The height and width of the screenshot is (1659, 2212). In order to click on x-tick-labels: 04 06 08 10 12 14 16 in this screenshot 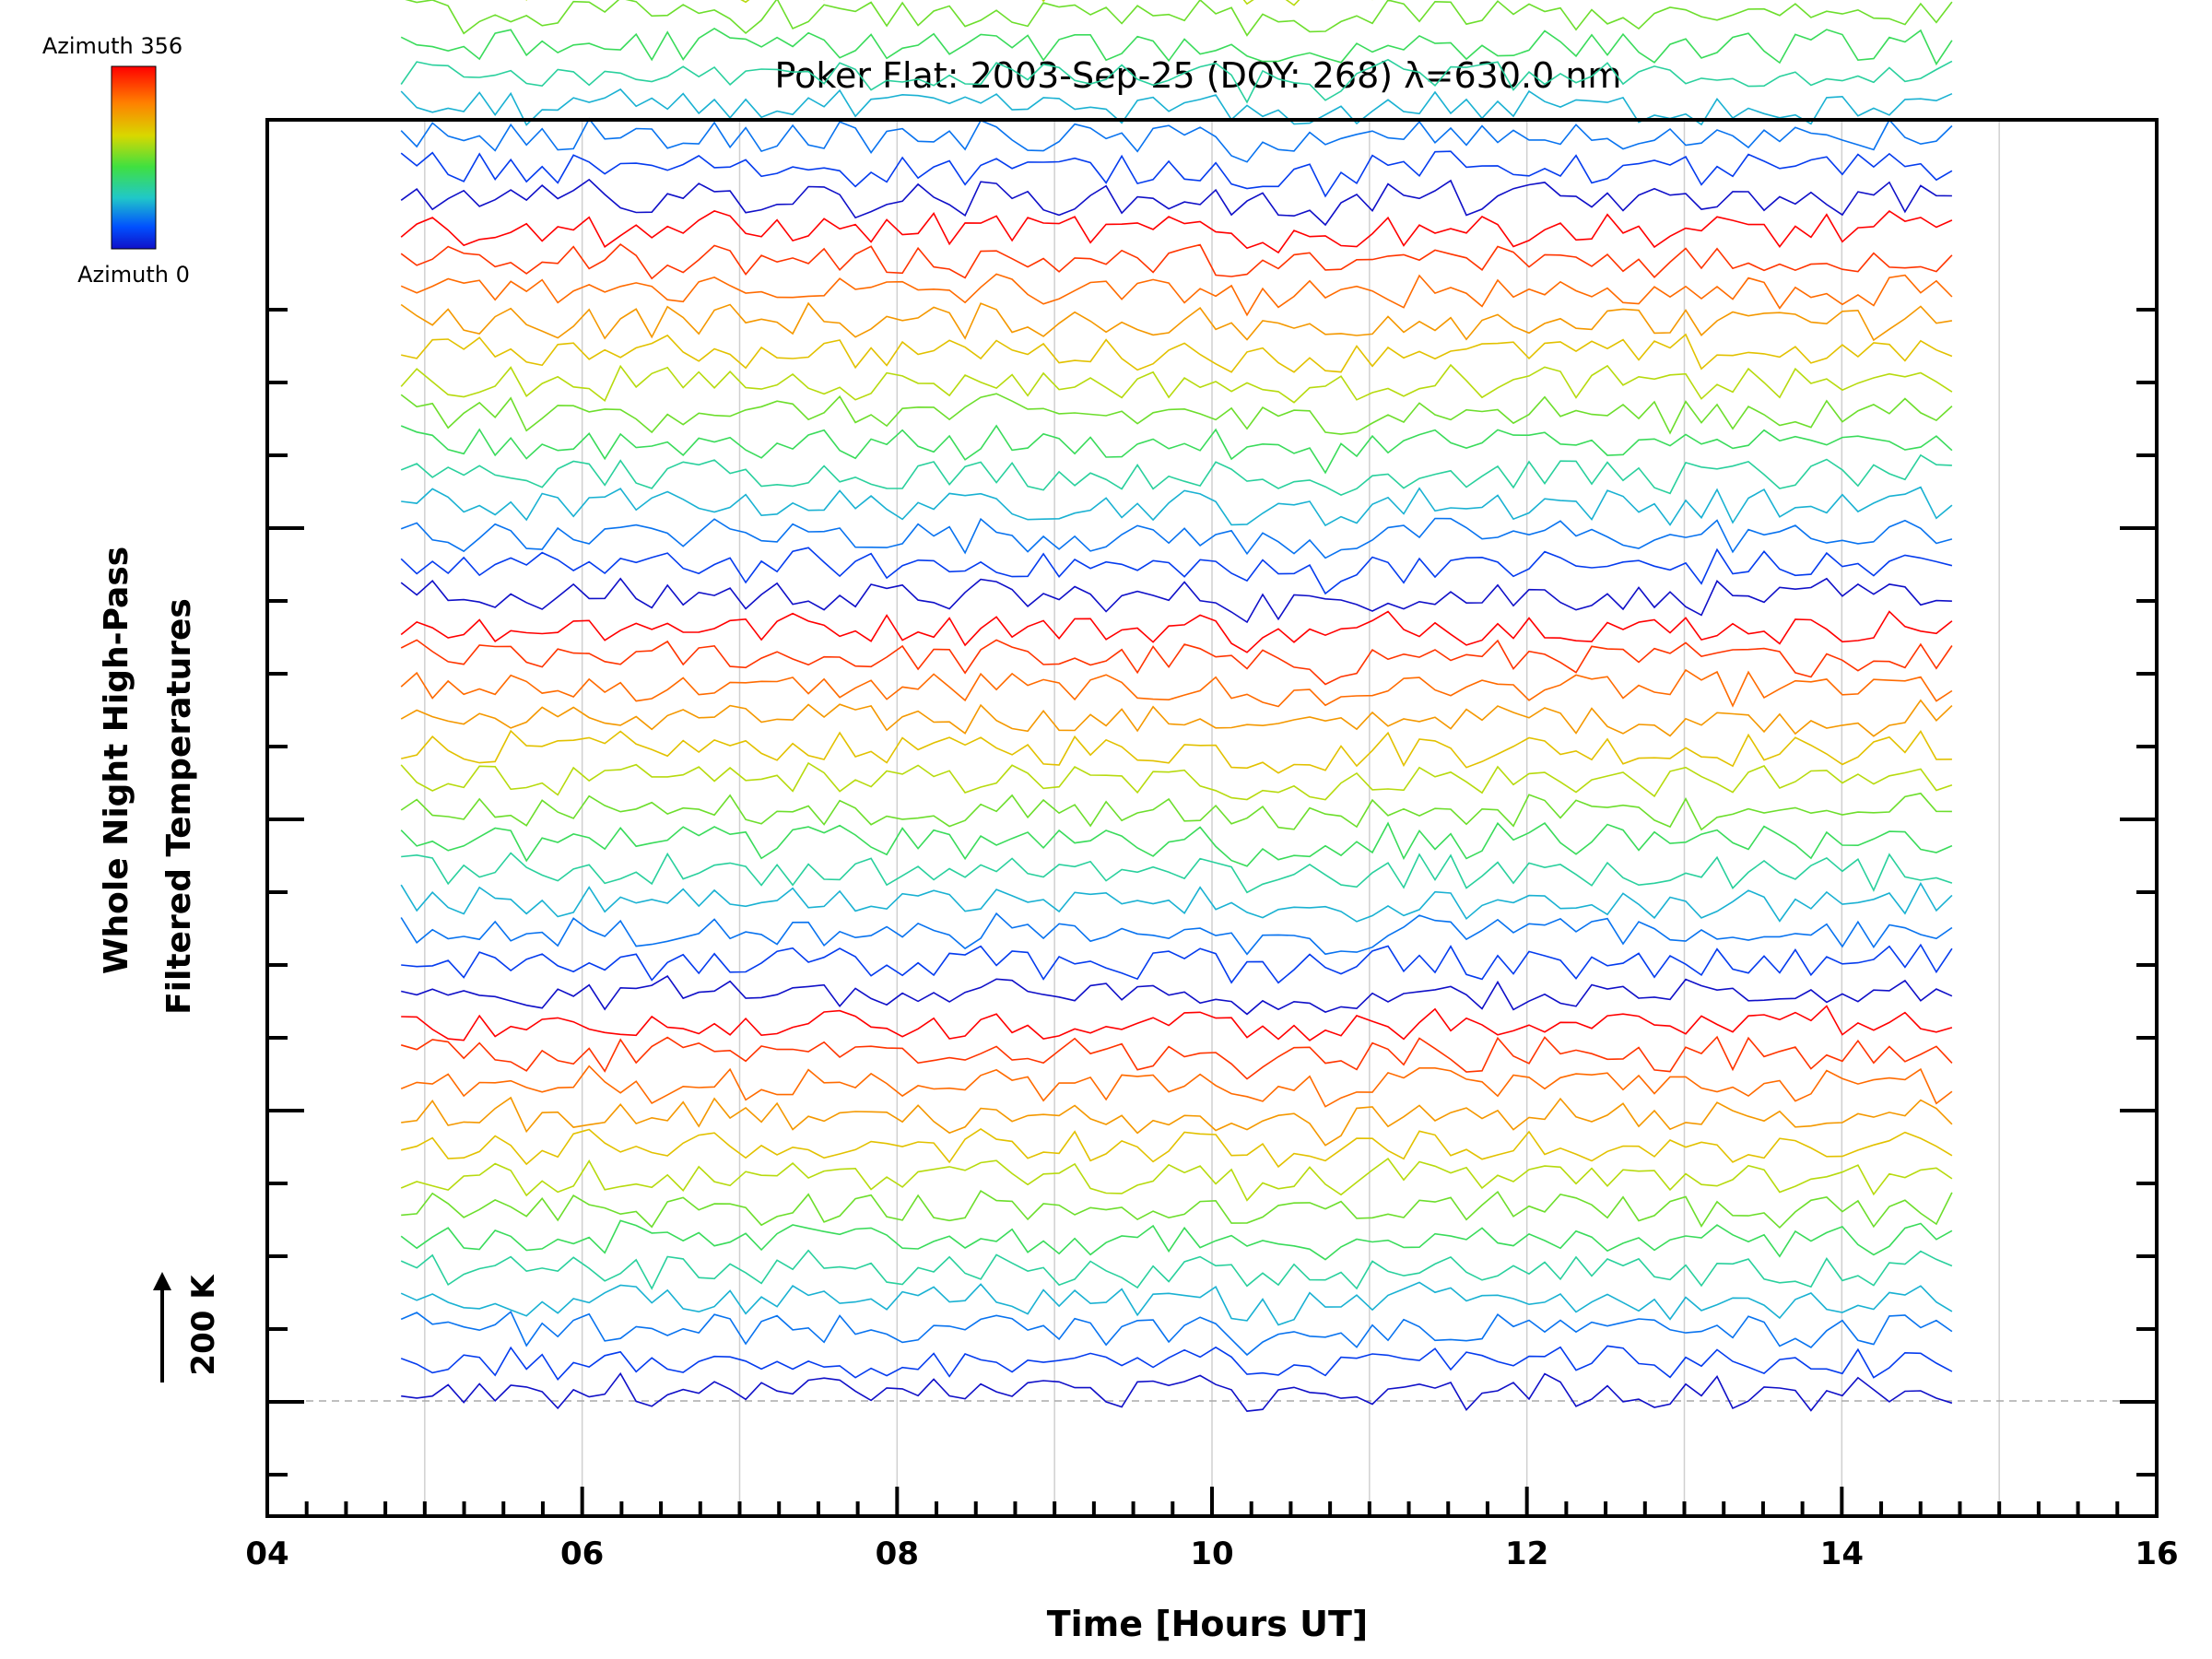, I will do `click(1211, 1553)`.